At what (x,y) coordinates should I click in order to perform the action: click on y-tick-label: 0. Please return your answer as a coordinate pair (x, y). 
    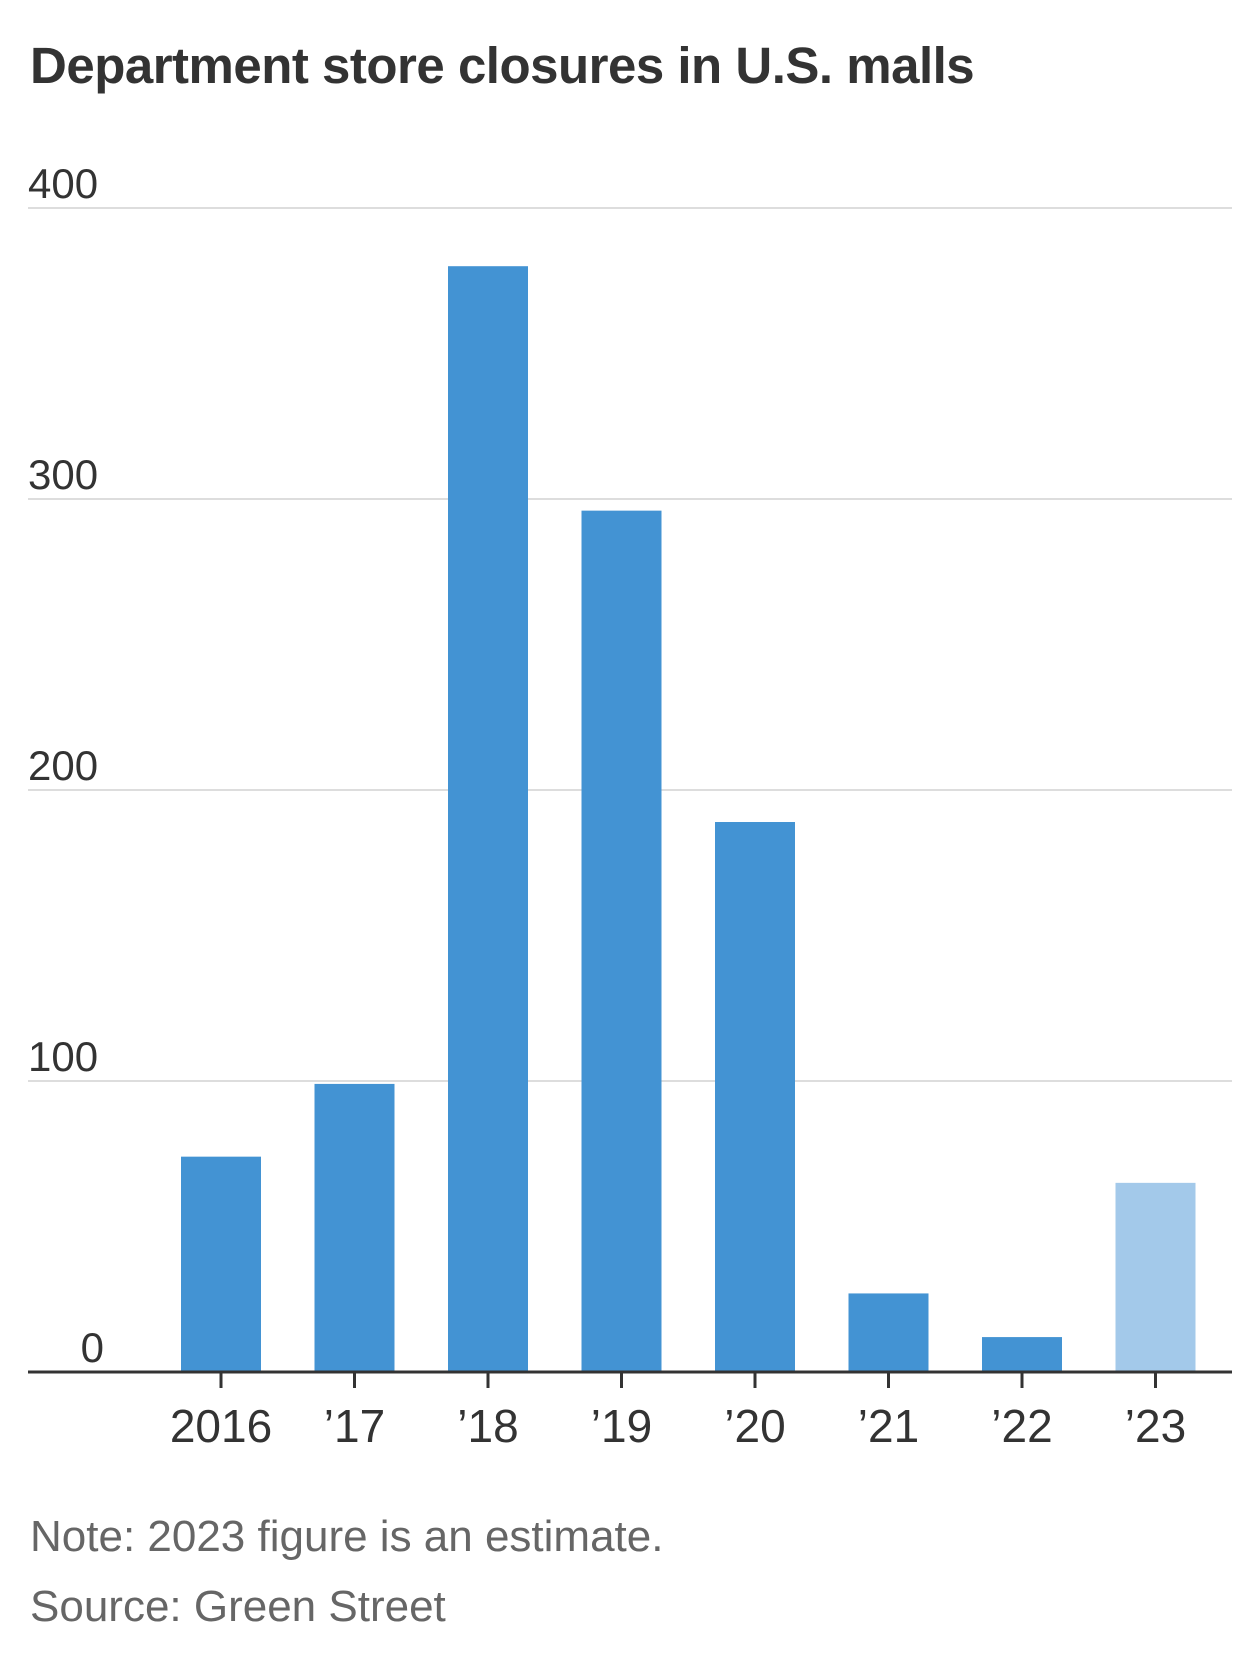
    Looking at the image, I should click on (92, 1347).